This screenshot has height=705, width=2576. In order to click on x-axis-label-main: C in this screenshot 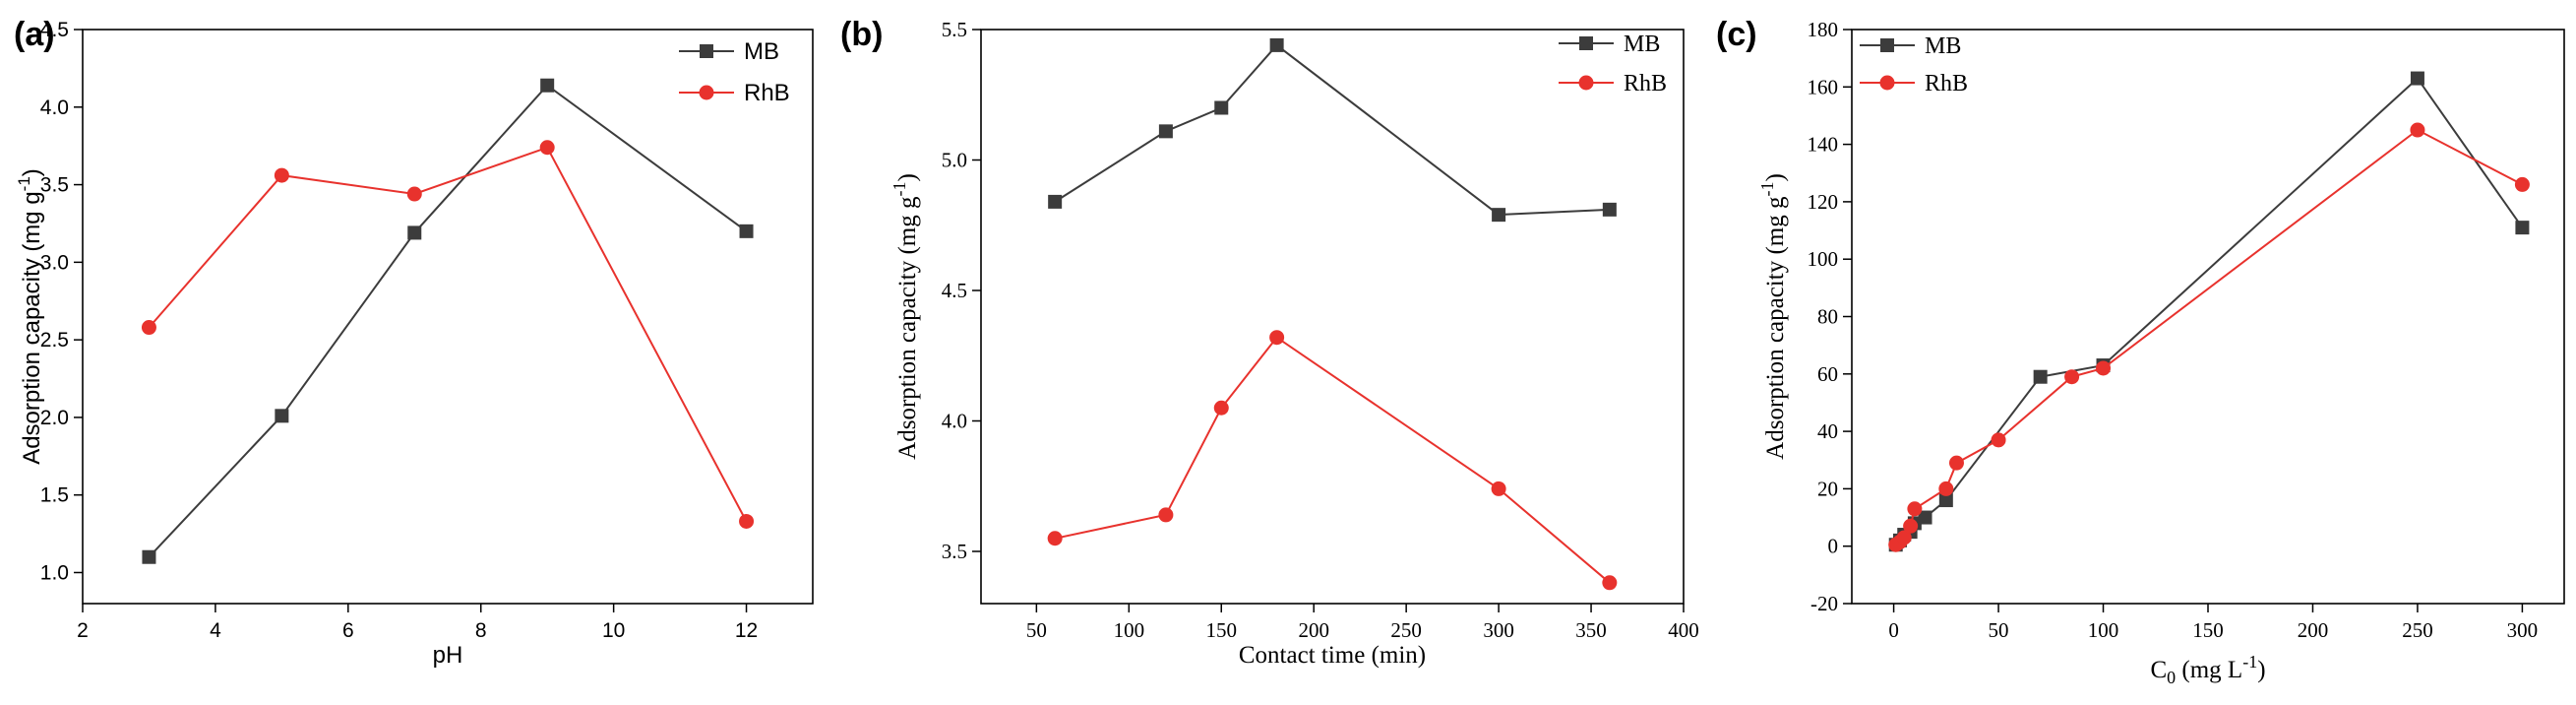, I will do `click(2158, 670)`.